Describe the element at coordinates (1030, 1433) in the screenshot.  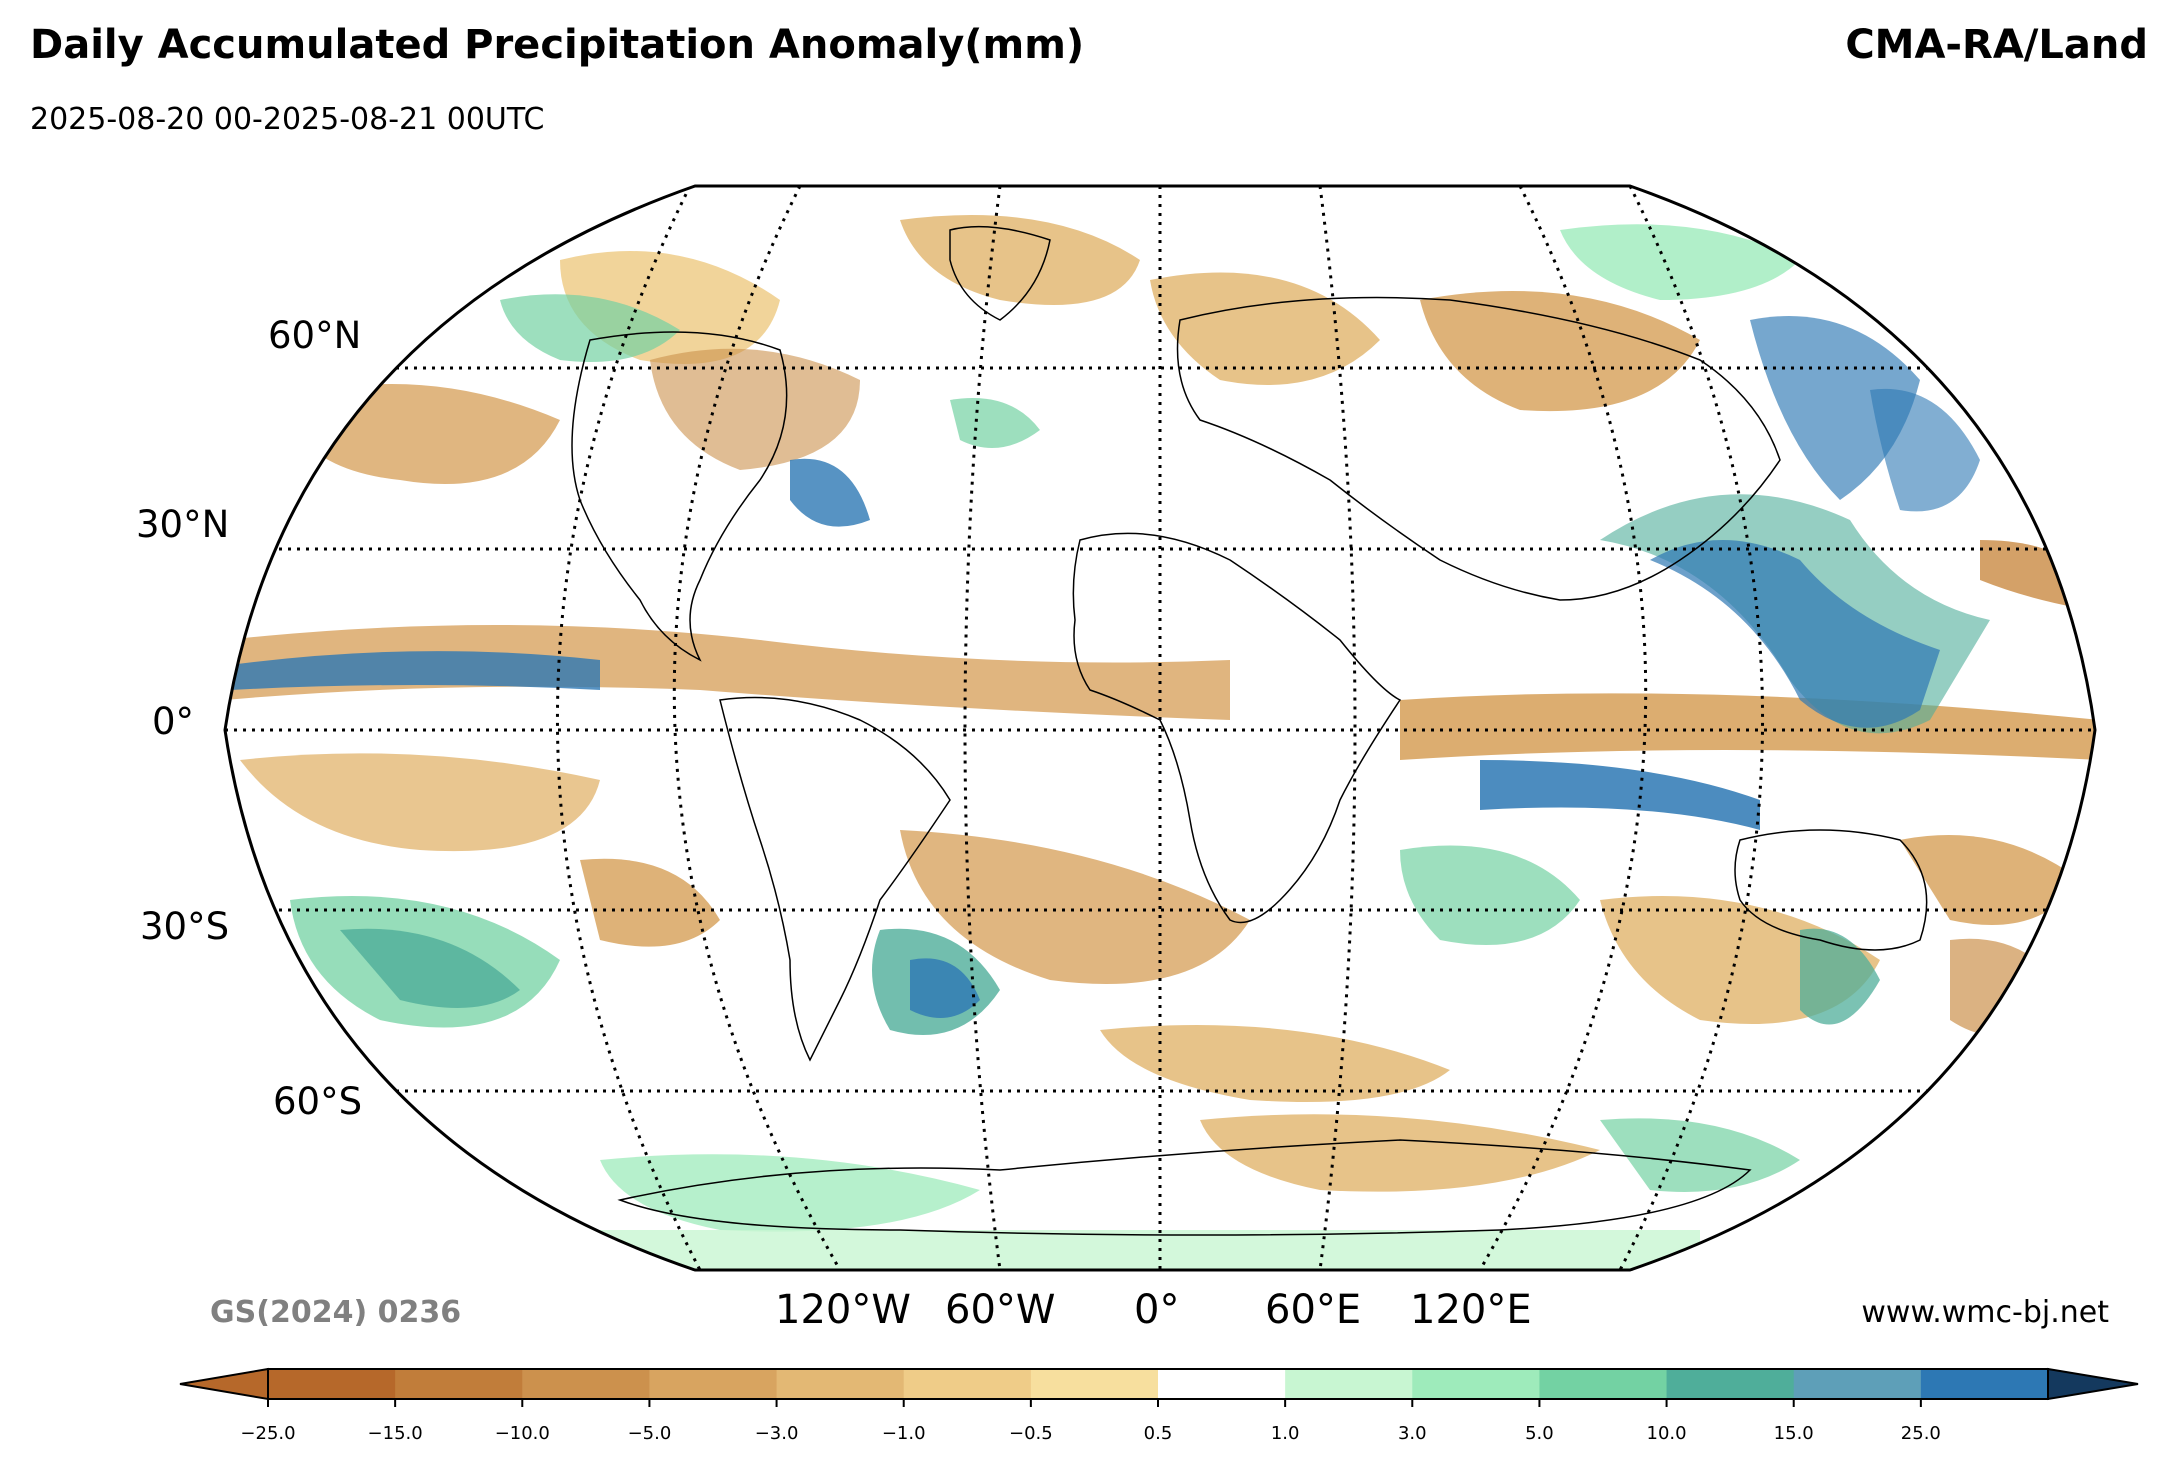
I see `colorbar-tick-label: −0.5` at that location.